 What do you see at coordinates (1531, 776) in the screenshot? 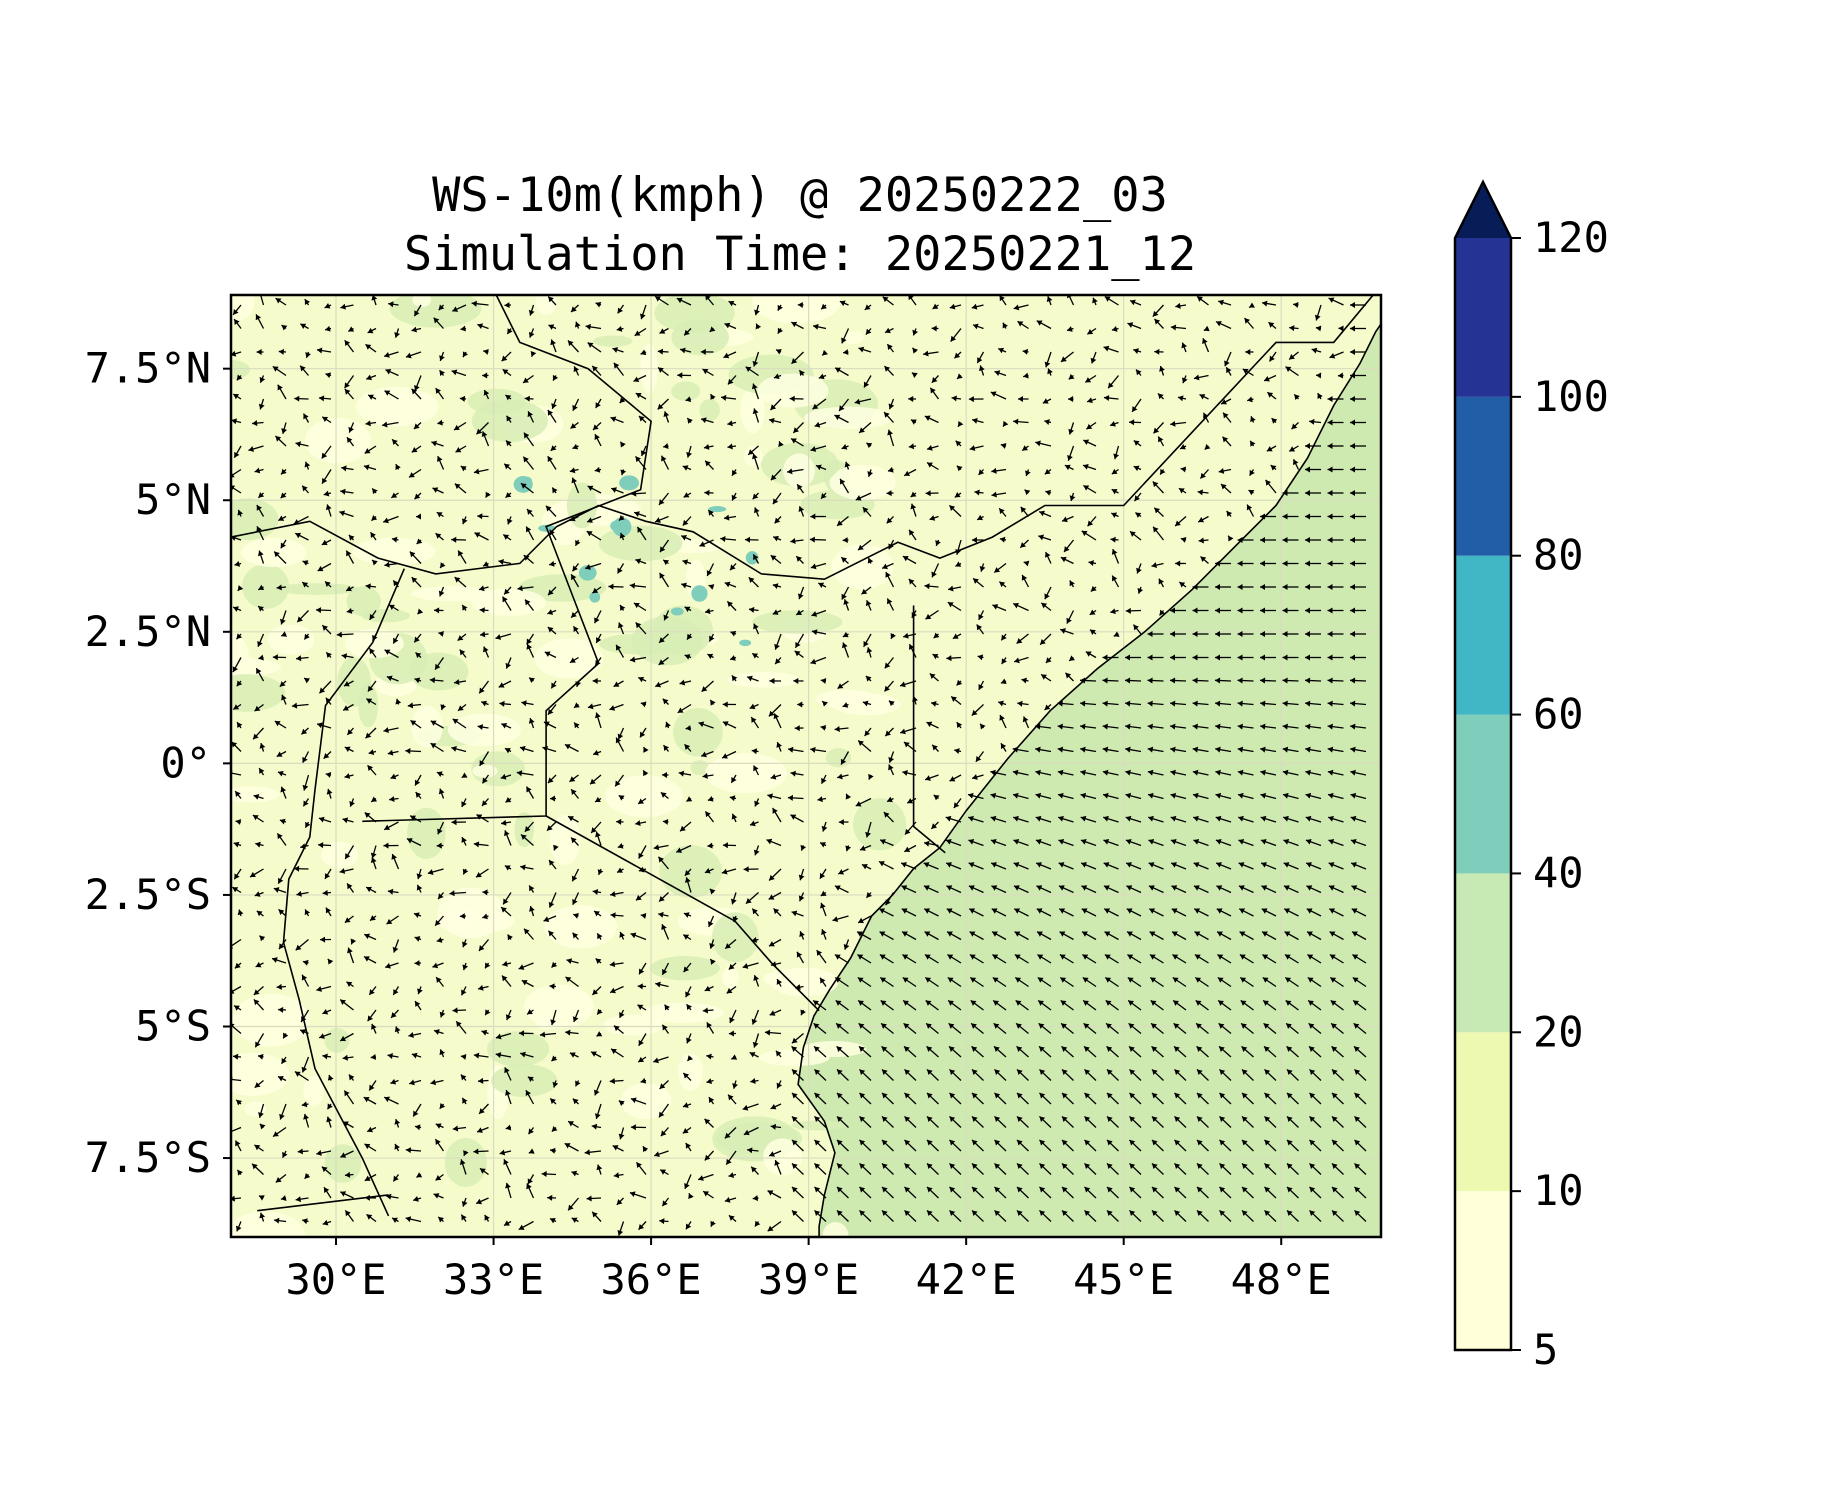
I see `colorbar: 5 10 20 40 60 80 100 120` at bounding box center [1531, 776].